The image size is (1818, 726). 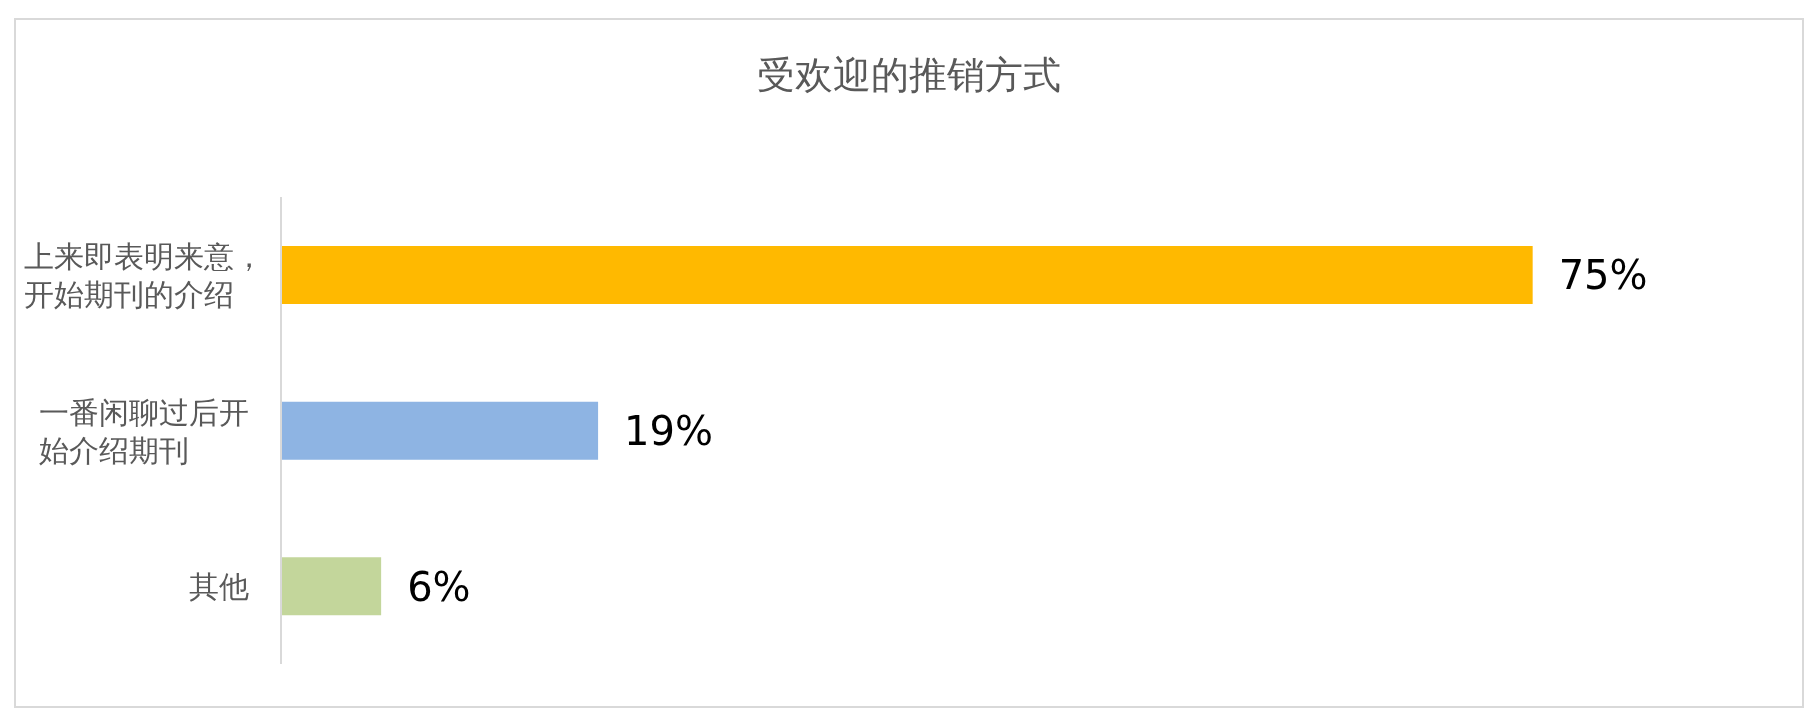 I want to click on data-label: 75%, so click(x=1603, y=275).